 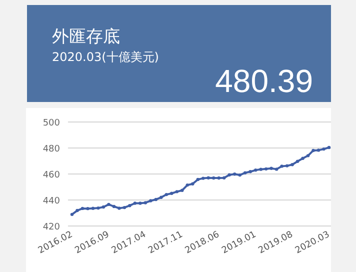 I want to click on y-tick-label: 440, so click(x=51, y=201).